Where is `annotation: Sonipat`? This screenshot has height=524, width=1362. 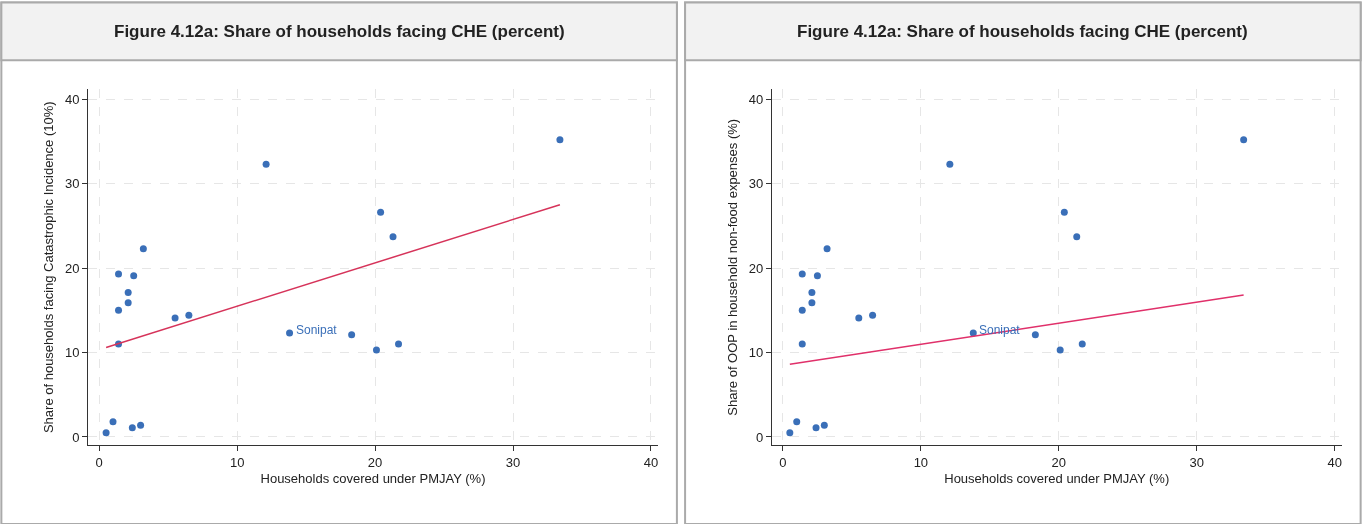
annotation: Sonipat is located at coordinates (317, 330).